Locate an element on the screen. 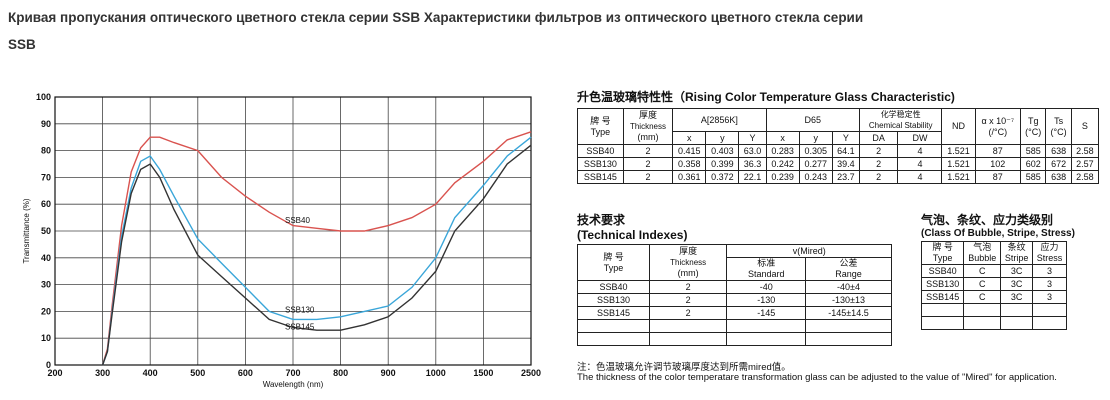  x-tick-label: 200 is located at coordinates (54, 373).